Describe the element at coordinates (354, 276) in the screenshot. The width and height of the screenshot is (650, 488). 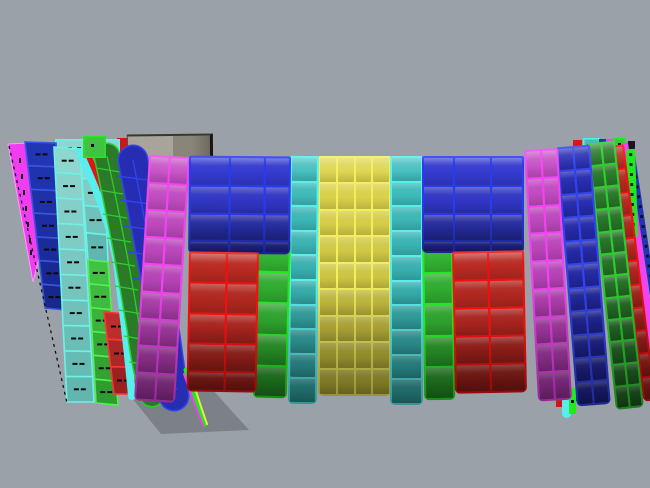
I see `panel-column-yellow-center` at that location.